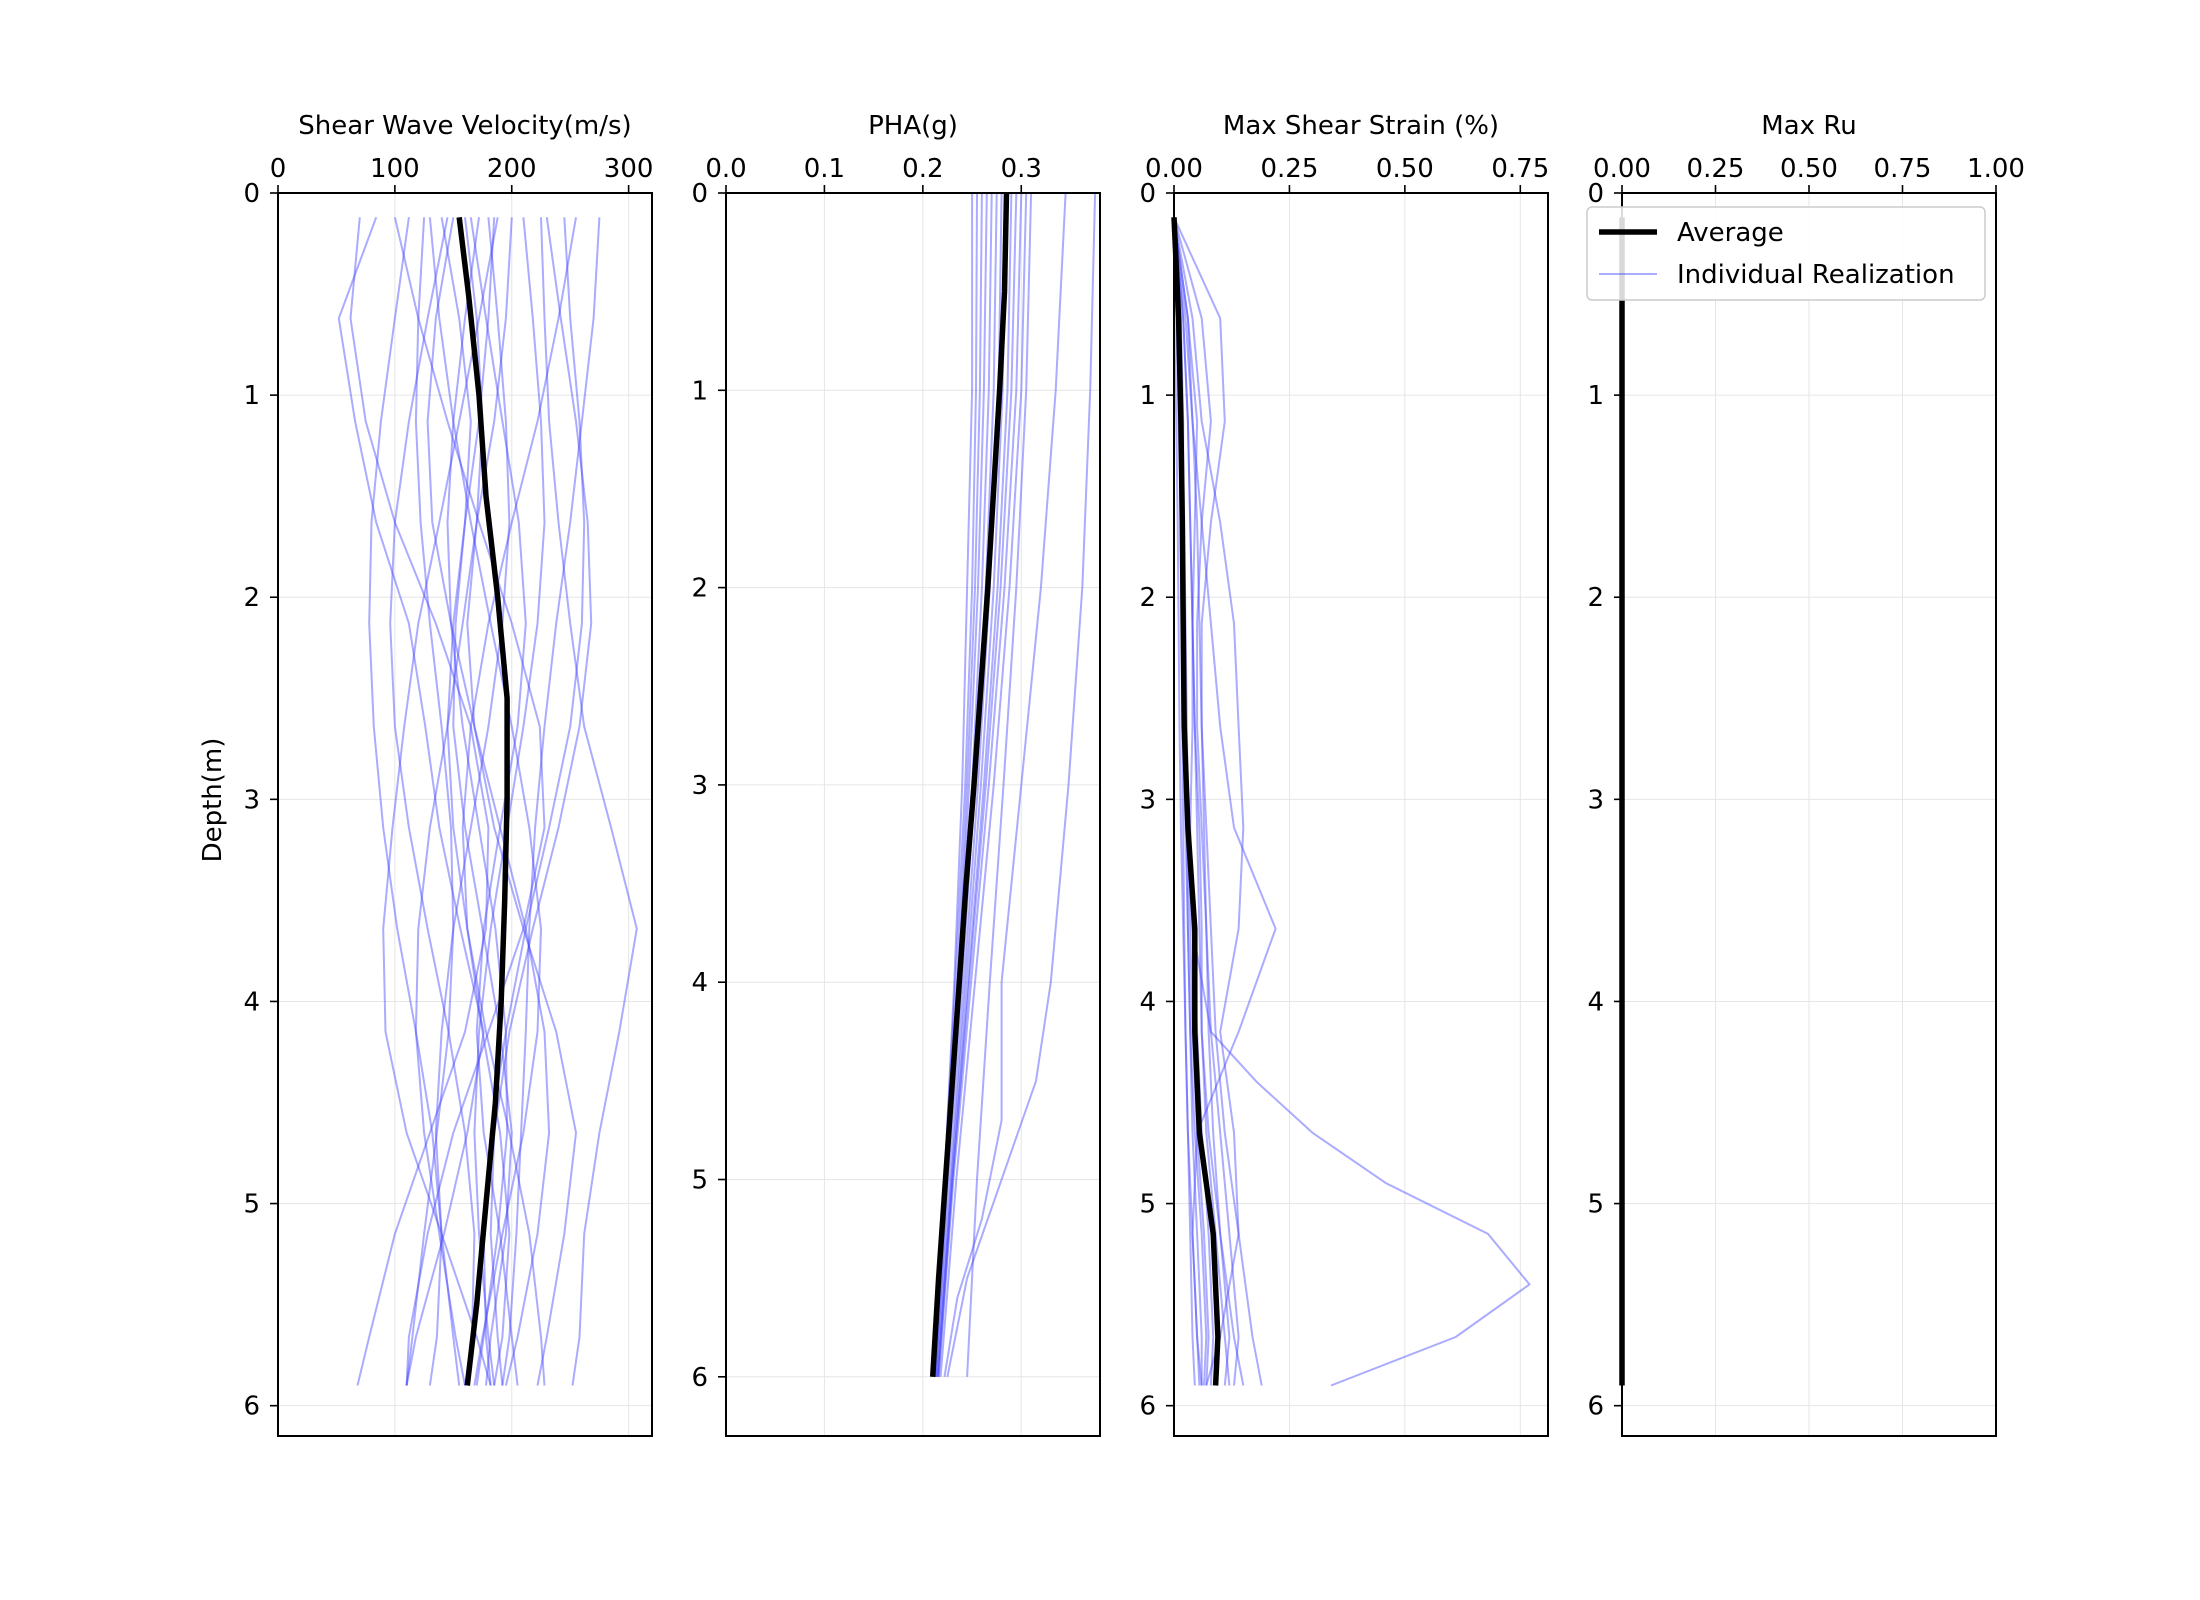 Image resolution: width=2200 pixels, height=1600 pixels. I want to click on x-tick-label: 0.2, so click(922, 169).